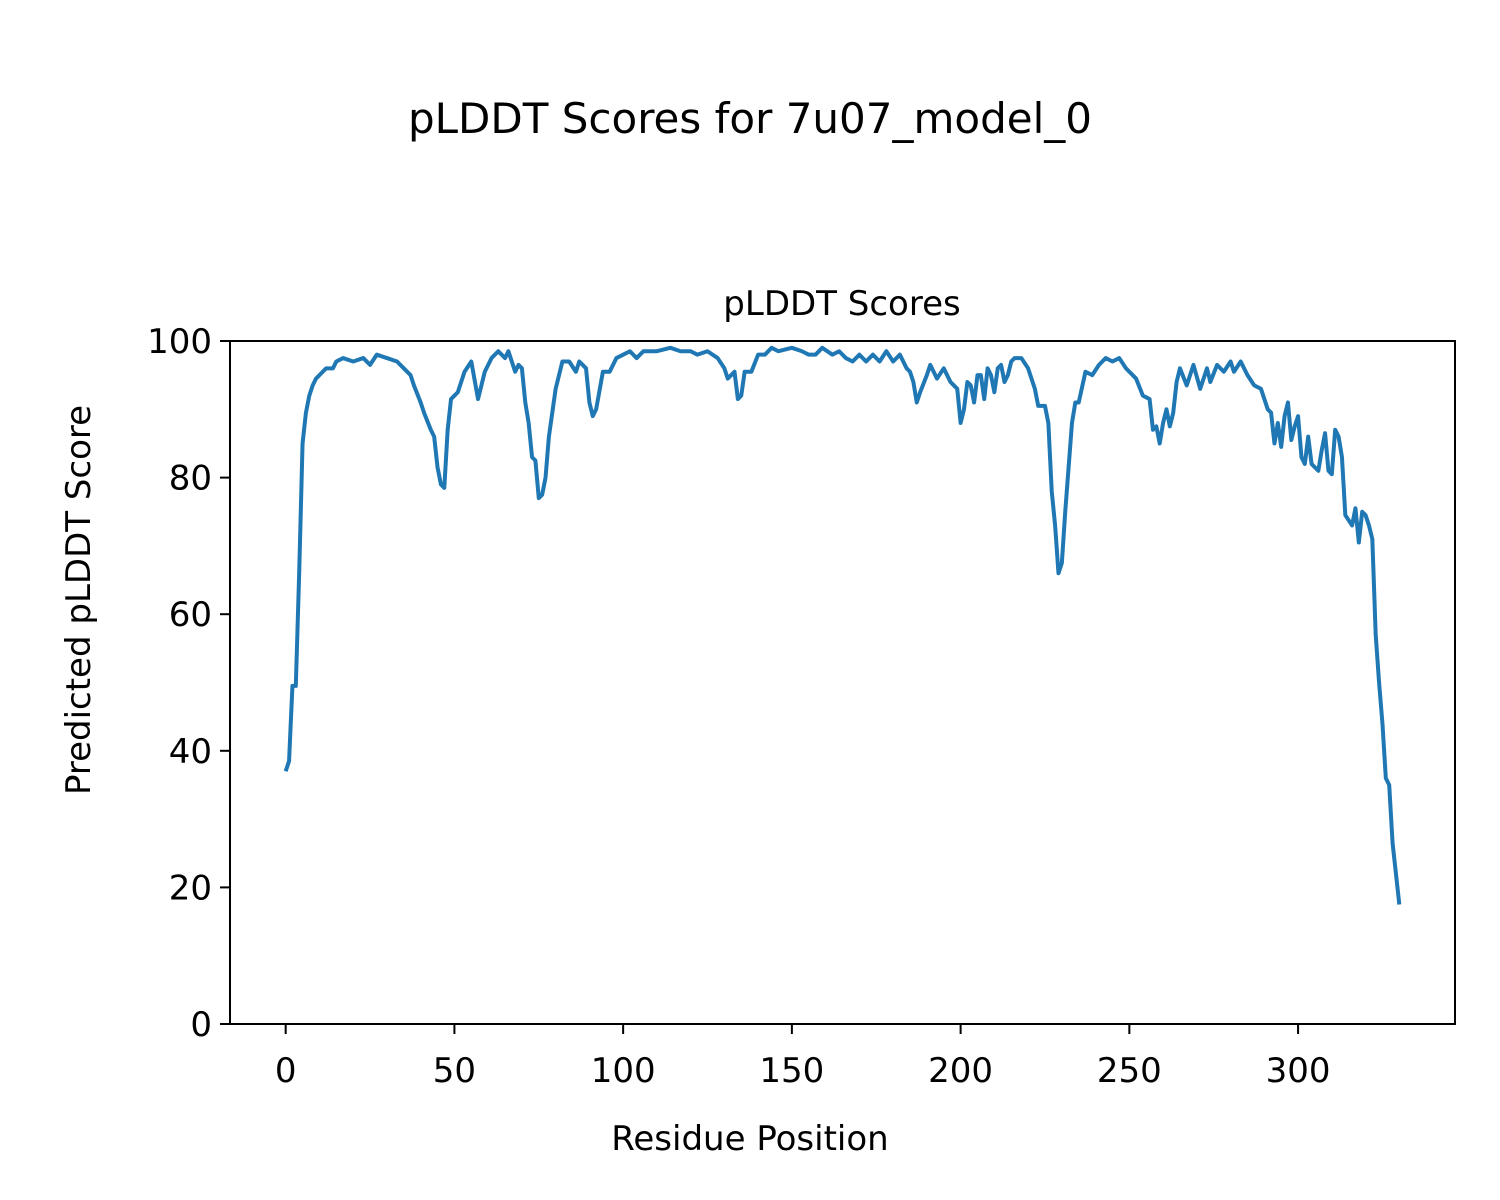 The height and width of the screenshot is (1200, 1500). I want to click on x-axis-label: Residue Position, so click(749, 1139).